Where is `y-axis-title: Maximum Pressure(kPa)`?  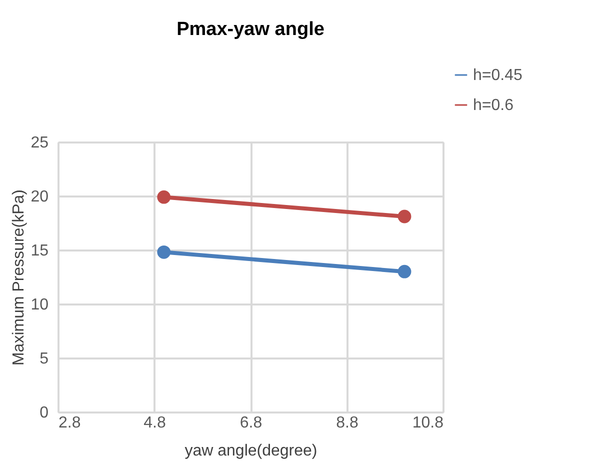
y-axis-title: Maximum Pressure(kPa) is located at coordinates (19, 277).